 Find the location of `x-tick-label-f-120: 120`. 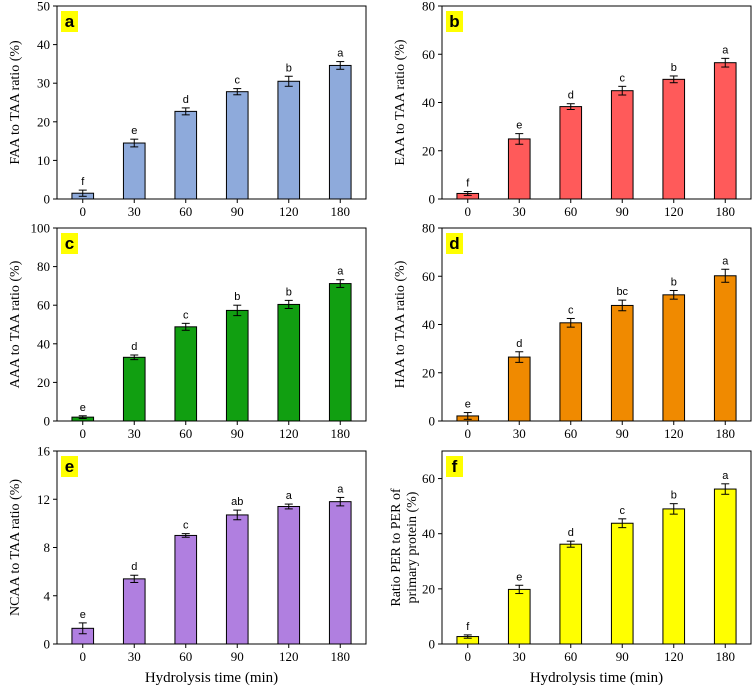

x-tick-label-f-120: 120 is located at coordinates (674, 656).